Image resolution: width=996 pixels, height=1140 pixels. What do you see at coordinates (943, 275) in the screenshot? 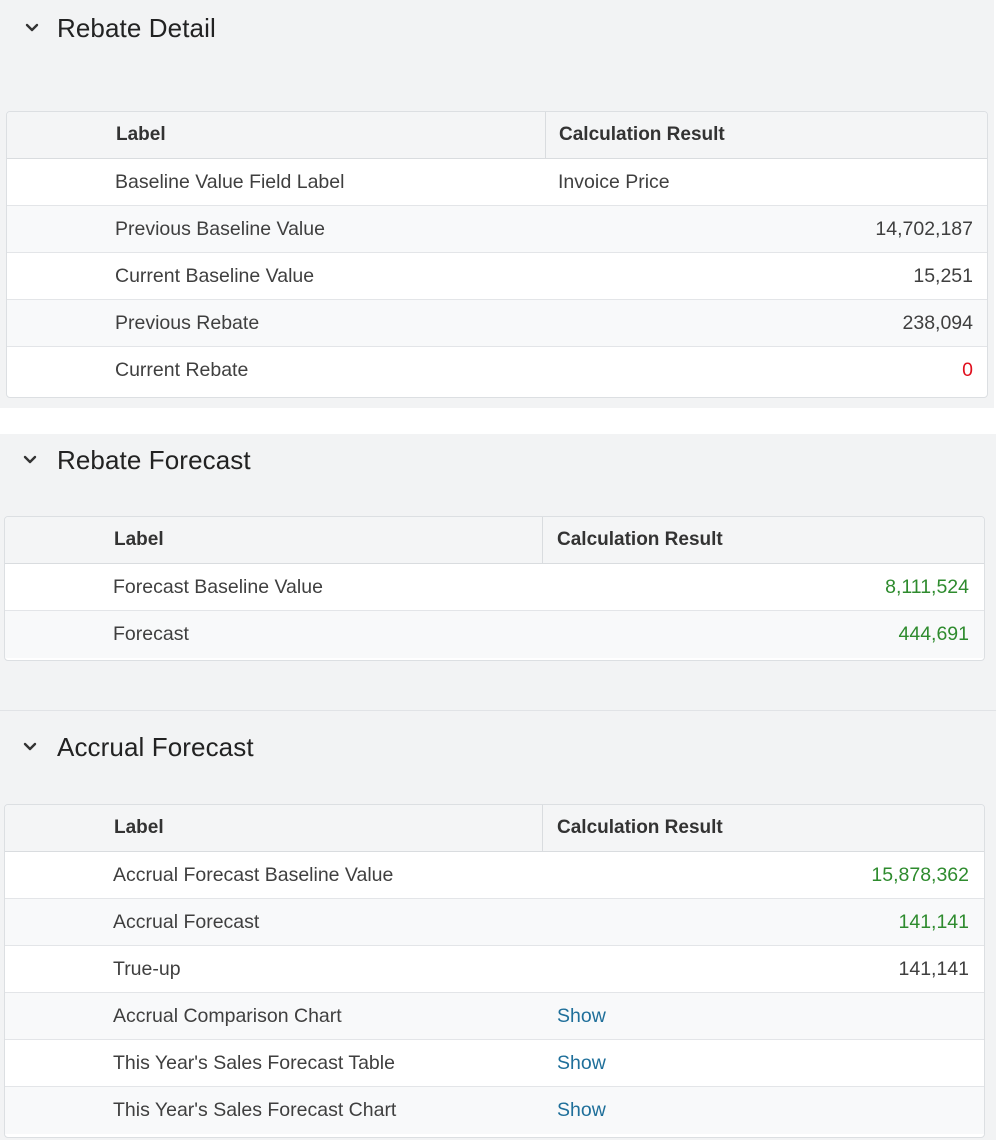
I see `row-value: 15,251` at bounding box center [943, 275].